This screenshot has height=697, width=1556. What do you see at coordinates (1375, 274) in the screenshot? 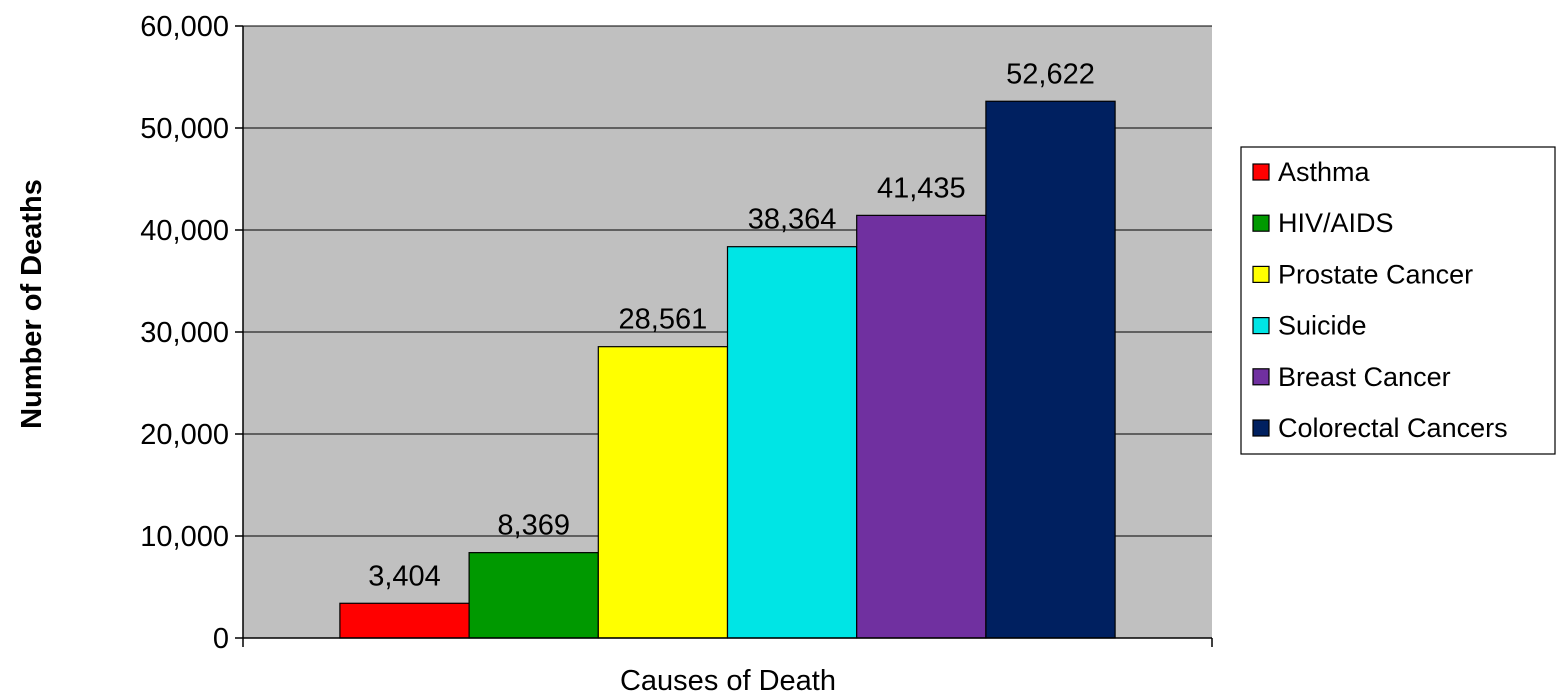
I see `legend-label: Prostate Cancer` at bounding box center [1375, 274].